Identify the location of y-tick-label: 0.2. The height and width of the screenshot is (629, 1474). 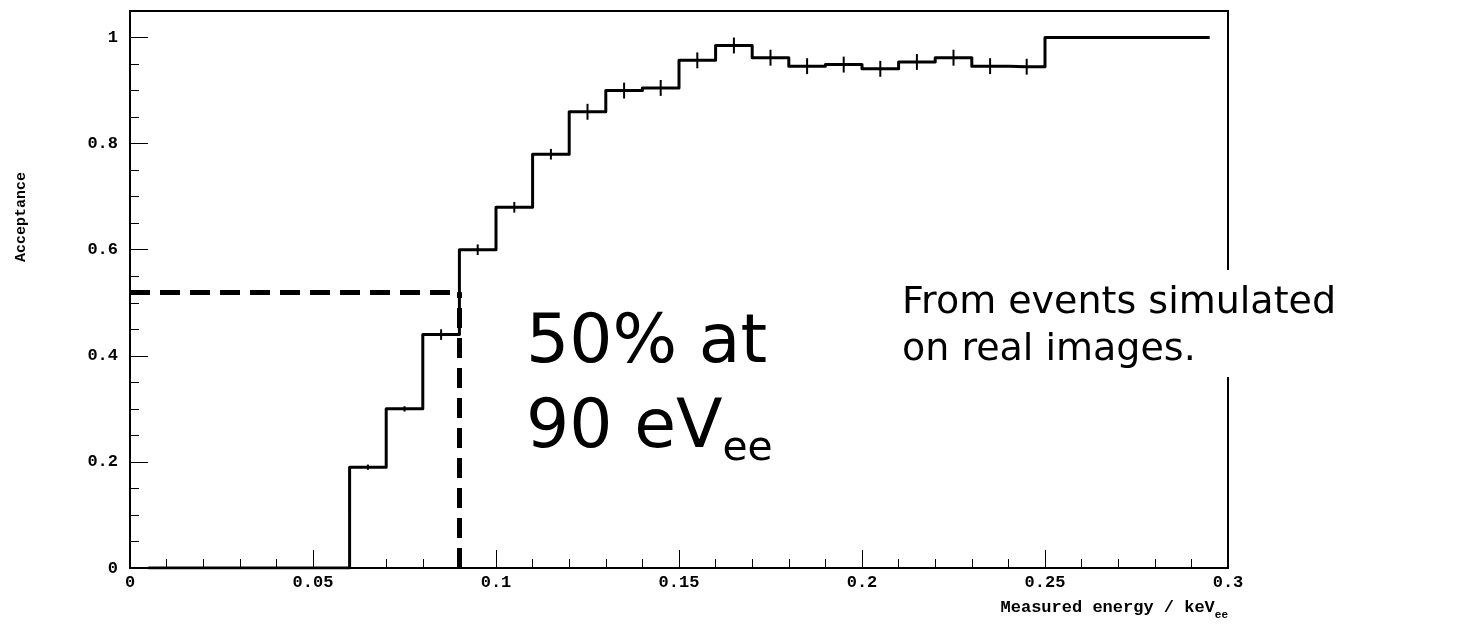
(102, 462).